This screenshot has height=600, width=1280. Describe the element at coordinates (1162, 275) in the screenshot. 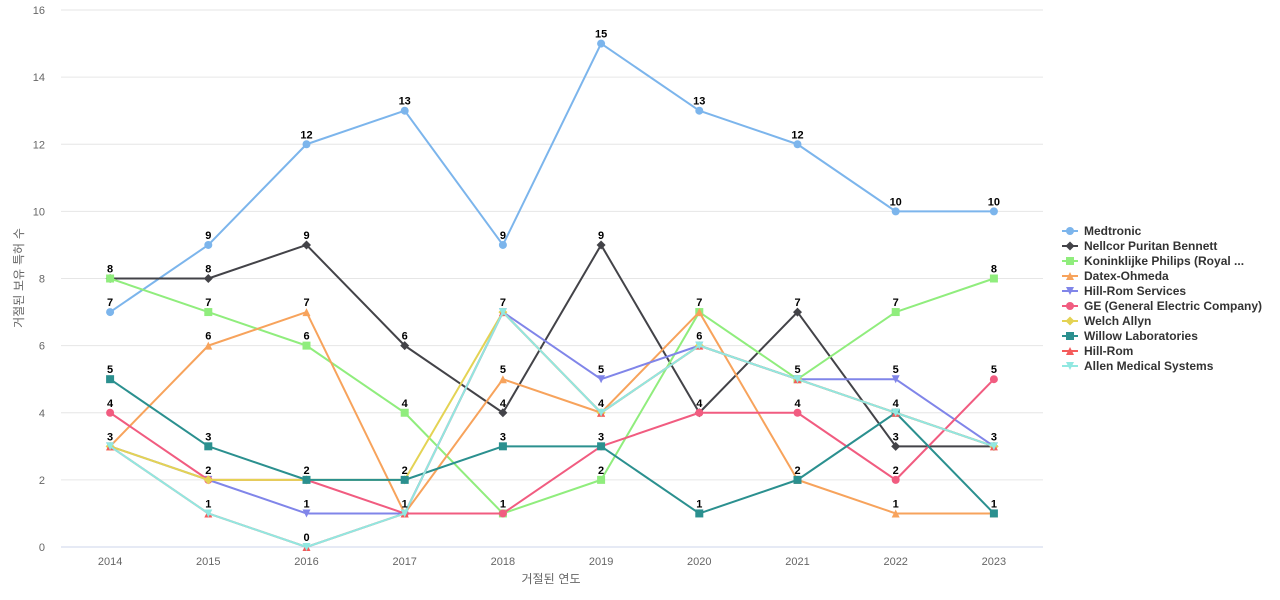

I see `legend-item: Datex-Ohmeda` at that location.